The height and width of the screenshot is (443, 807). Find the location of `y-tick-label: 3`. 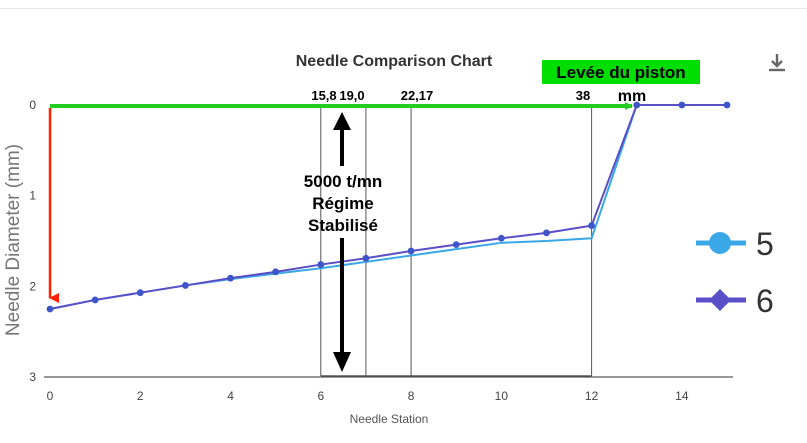

y-tick-label: 3 is located at coordinates (32, 377).